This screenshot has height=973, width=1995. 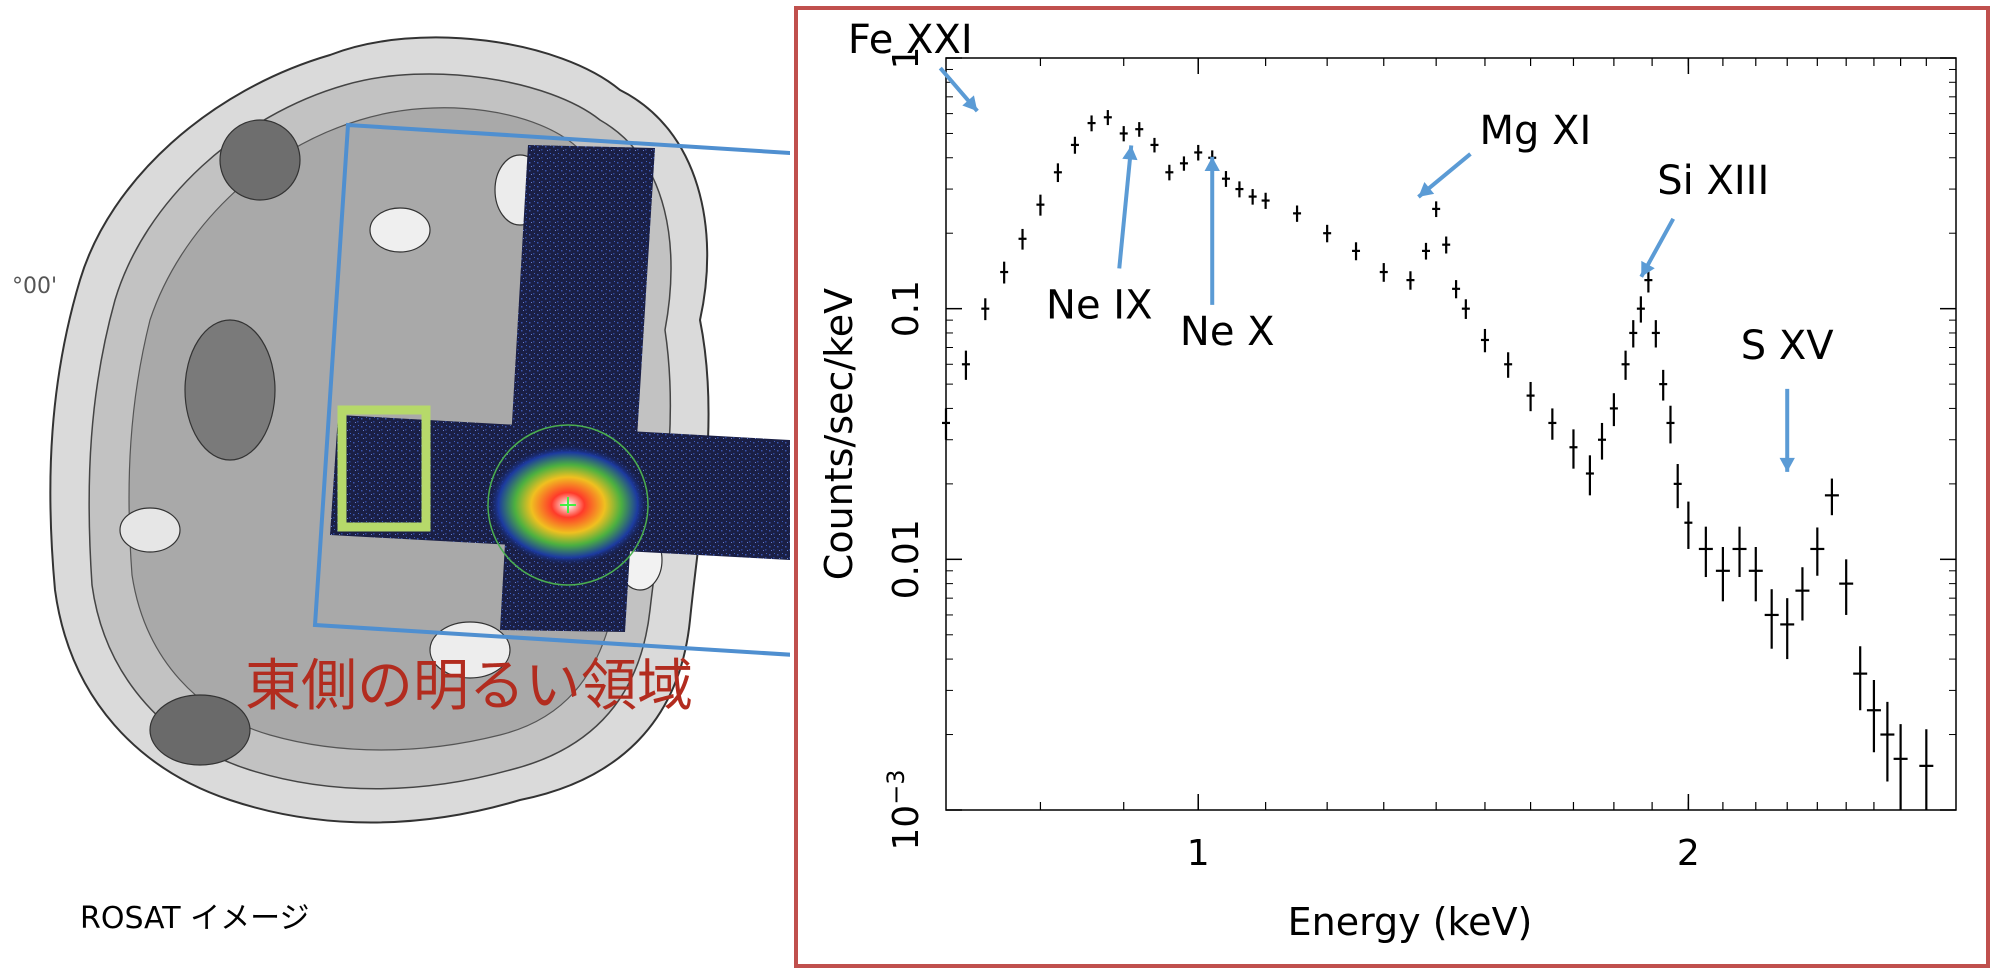 I want to click on line-annotation-label: Mg XI, so click(x=1536, y=131).